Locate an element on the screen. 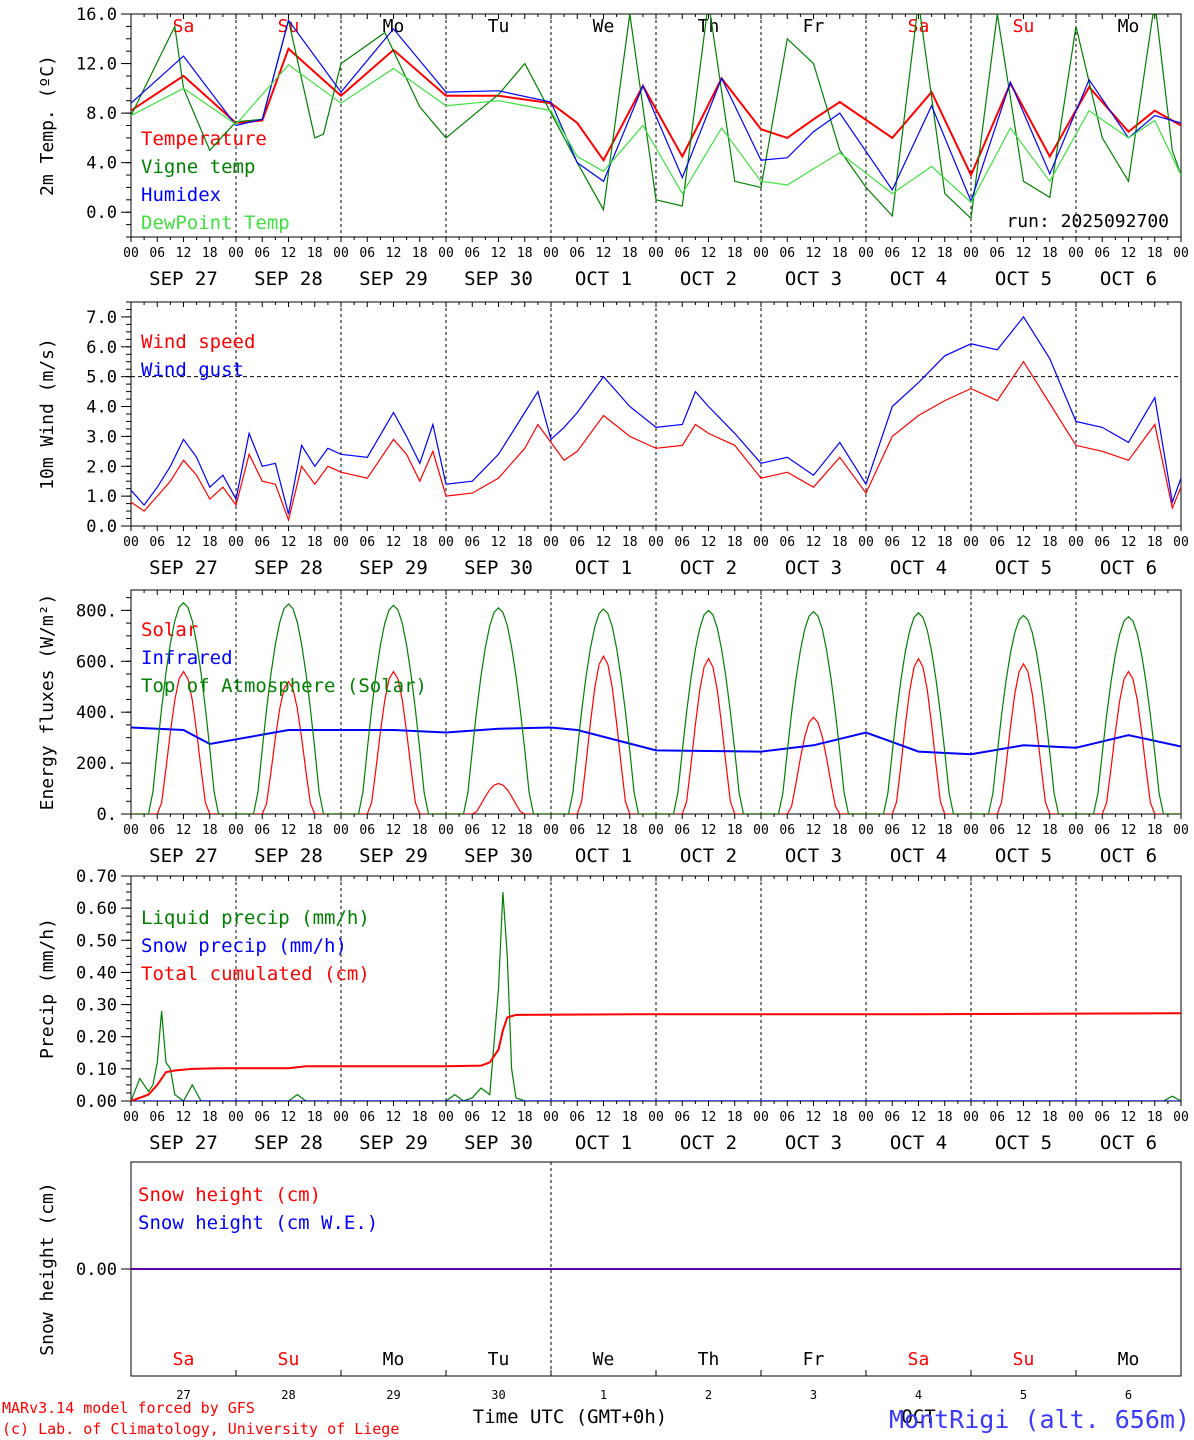 The height and width of the screenshot is (1440, 1194). y-tick-label: 1.0 is located at coordinates (101, 497).